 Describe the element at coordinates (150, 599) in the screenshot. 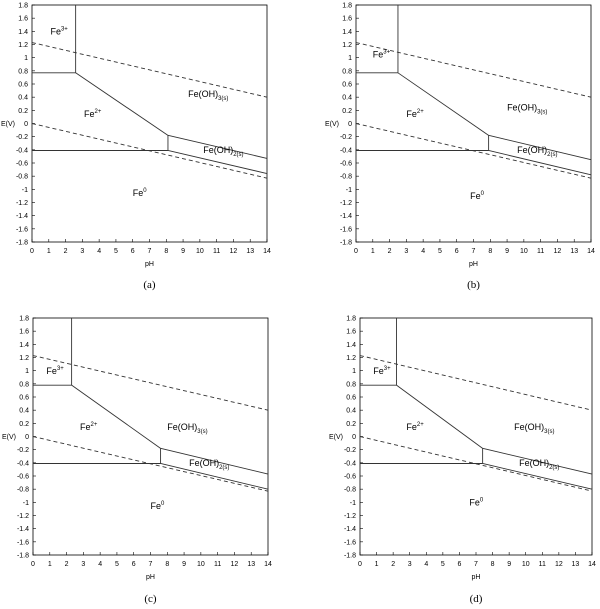

I see `panel-caption: (c)` at that location.